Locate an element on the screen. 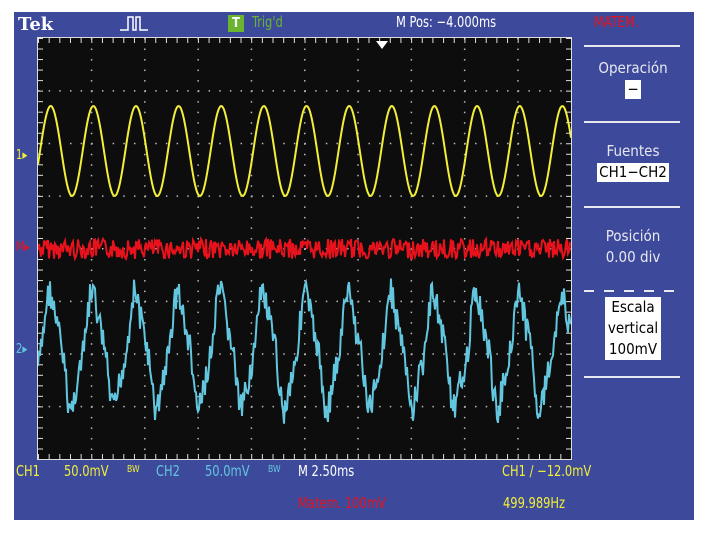  ch2-marker: 2▸ is located at coordinates (22, 349).